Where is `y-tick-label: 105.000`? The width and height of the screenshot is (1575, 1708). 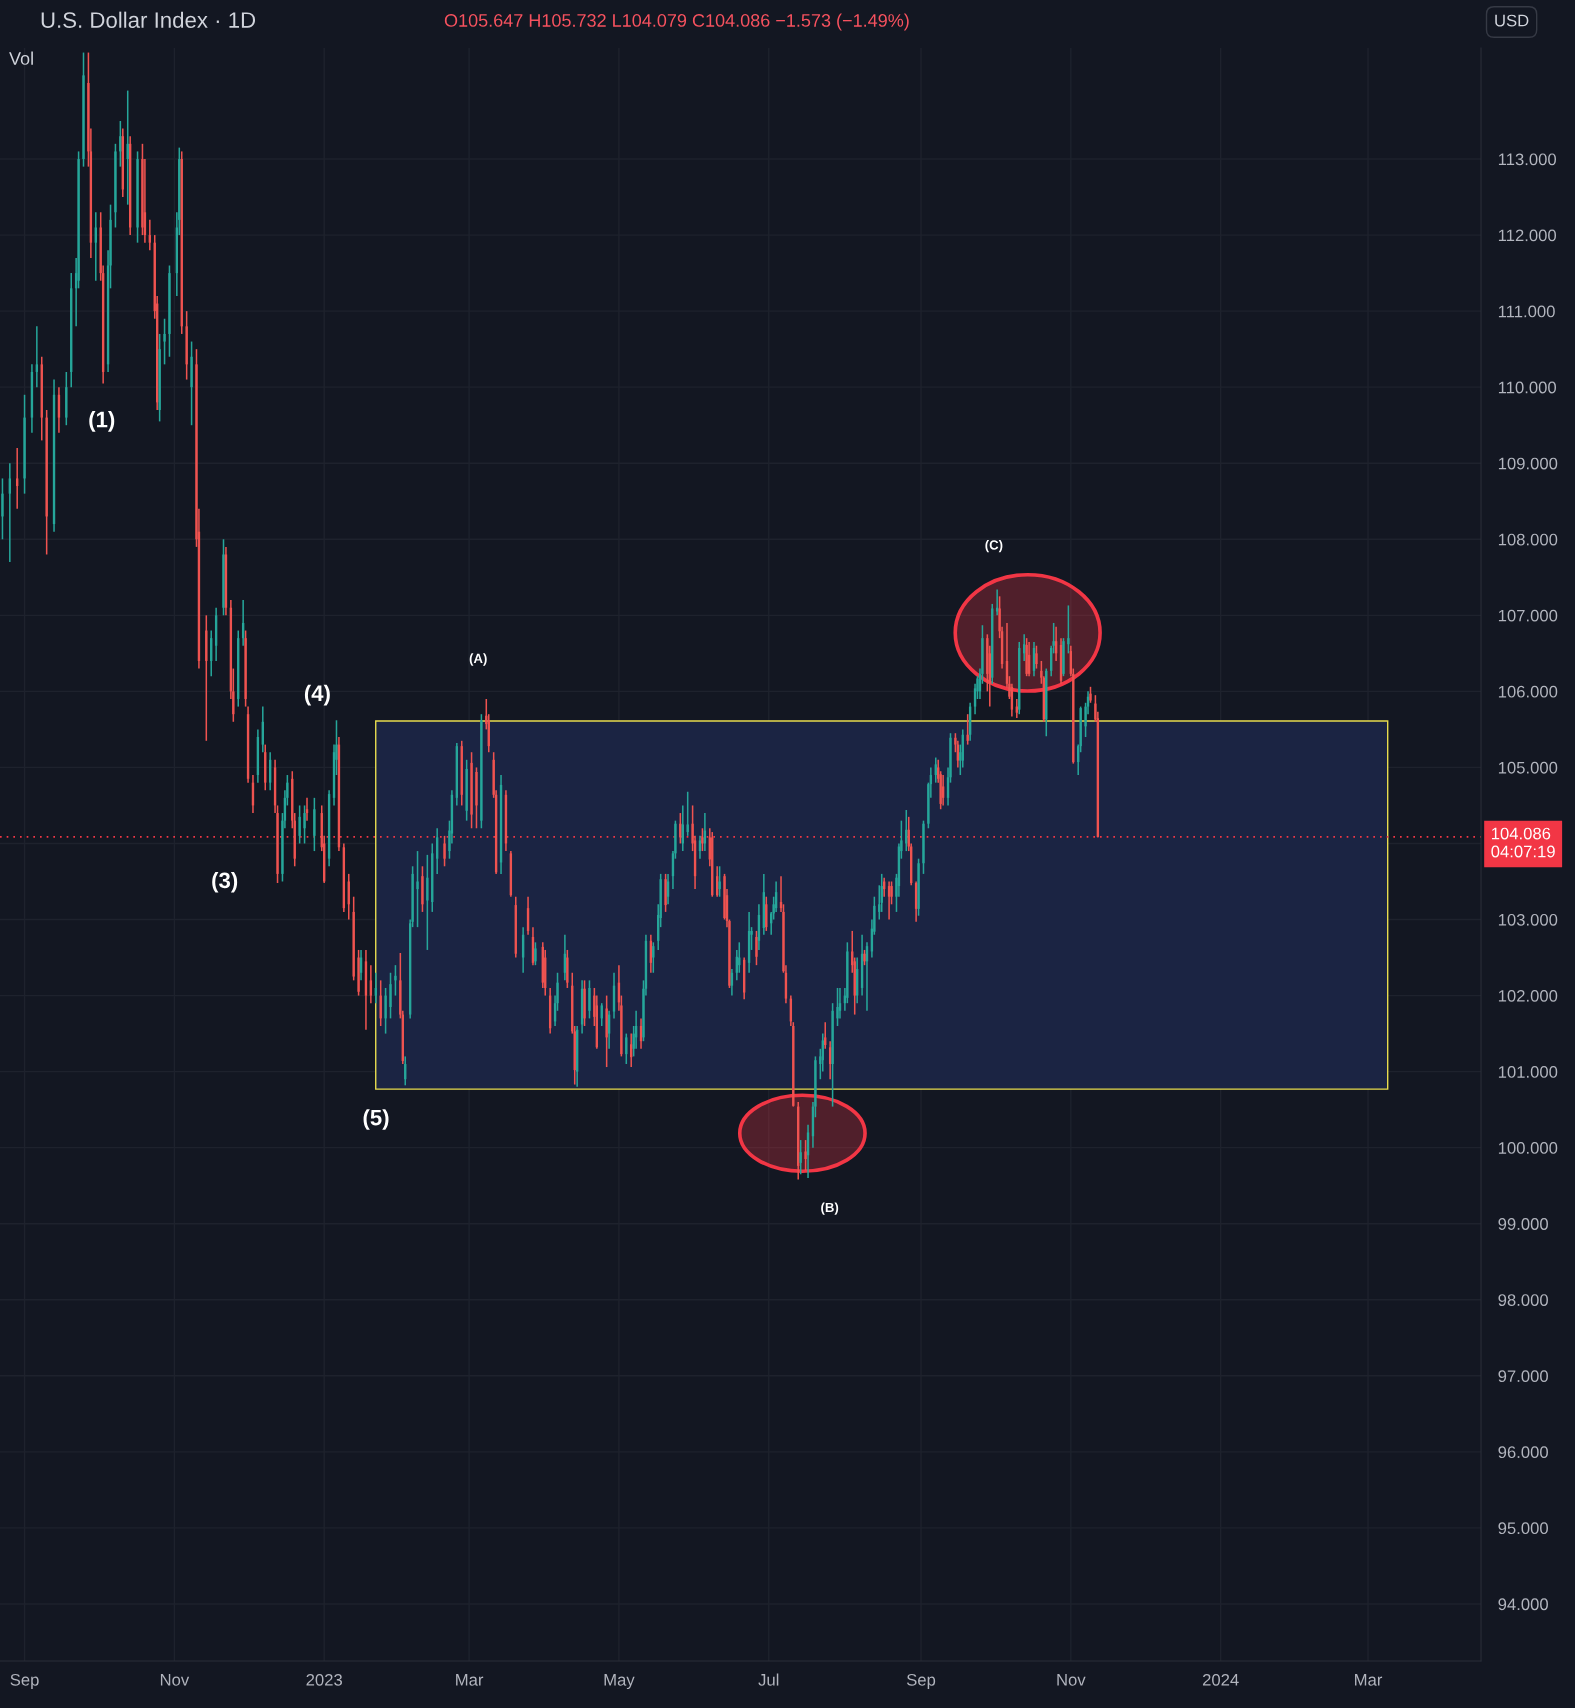 y-tick-label: 105.000 is located at coordinates (1528, 767).